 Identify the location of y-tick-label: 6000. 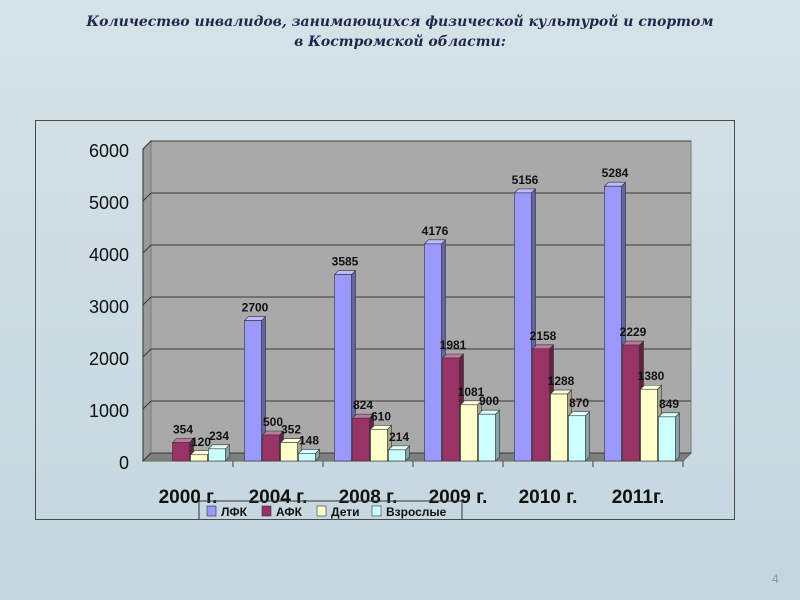
(109, 151).